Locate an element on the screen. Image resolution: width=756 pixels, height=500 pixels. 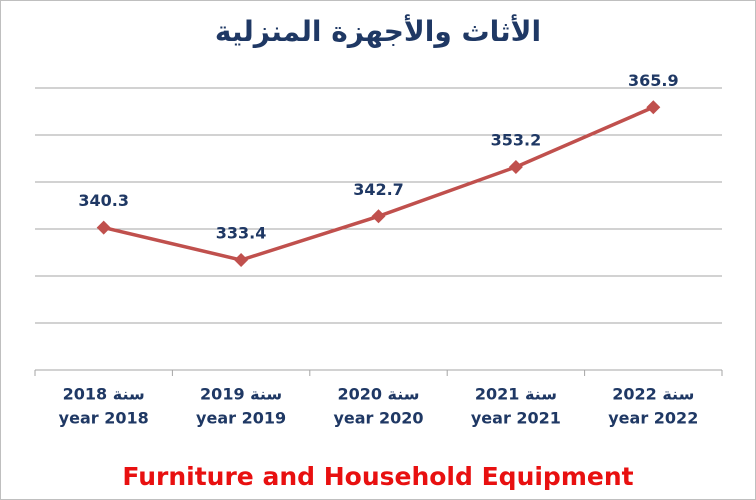
x-tick-label: year 2021 is located at coordinates (516, 418).